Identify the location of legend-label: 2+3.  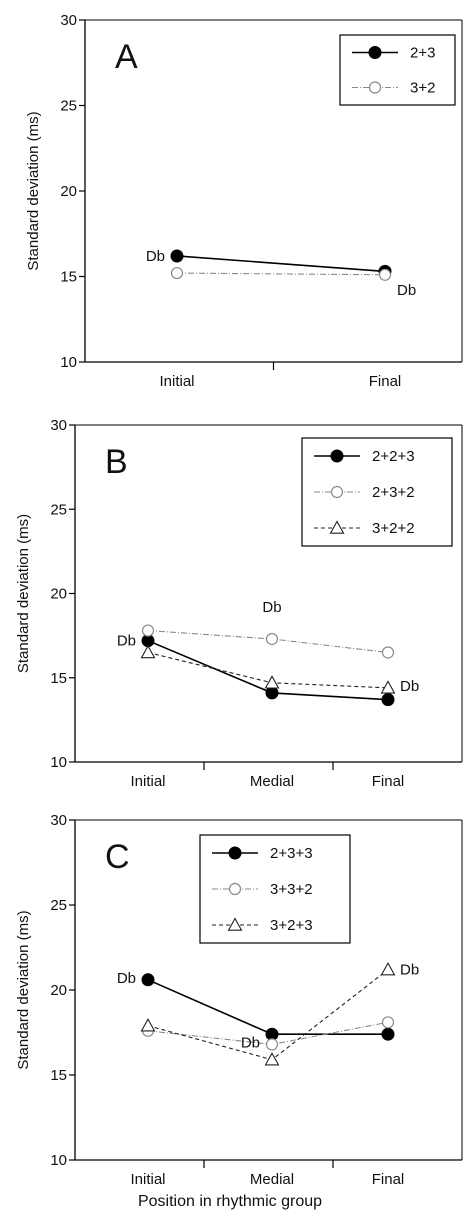
(422, 53).